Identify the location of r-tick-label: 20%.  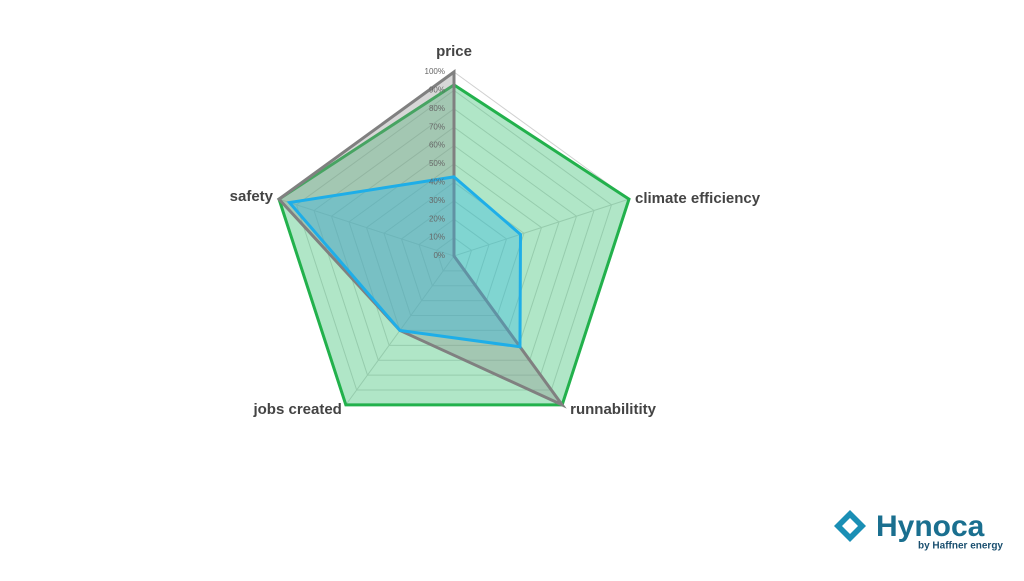
(437, 218).